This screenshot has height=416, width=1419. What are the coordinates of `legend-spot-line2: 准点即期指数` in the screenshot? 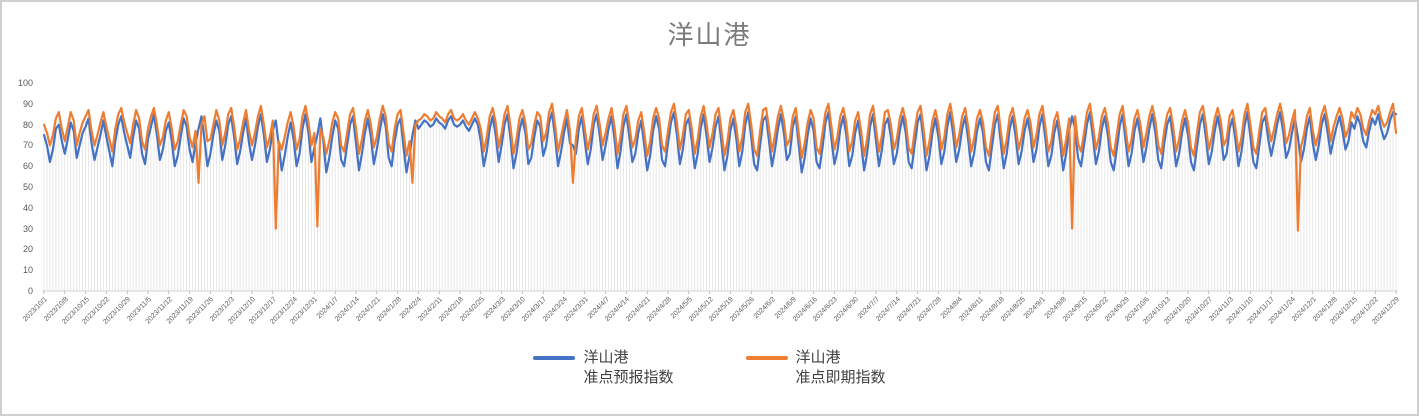 It's located at (840, 377).